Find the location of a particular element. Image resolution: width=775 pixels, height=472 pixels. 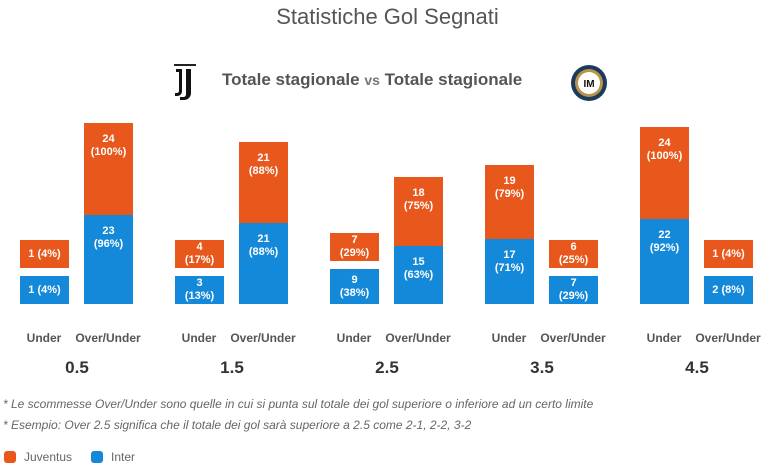

bar-segment-juventus: 7 (29%) is located at coordinates (354, 247).